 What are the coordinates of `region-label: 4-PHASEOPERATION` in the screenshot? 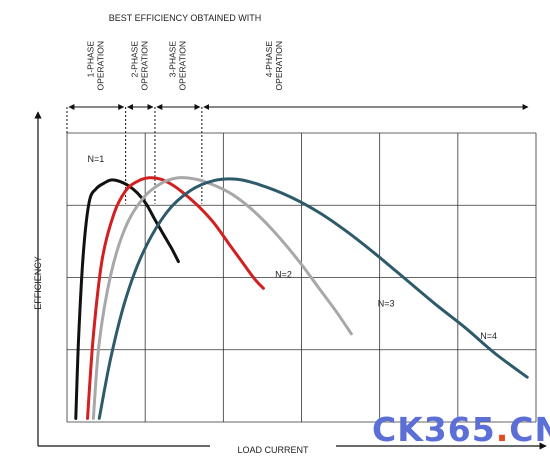 It's located at (274, 66).